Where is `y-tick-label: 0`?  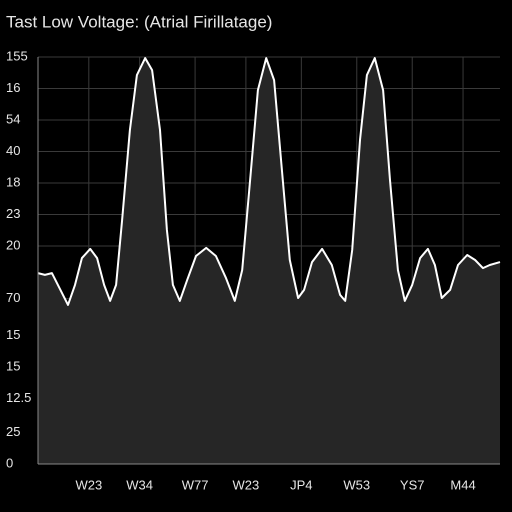
y-tick-label: 0 is located at coordinates (9, 462).